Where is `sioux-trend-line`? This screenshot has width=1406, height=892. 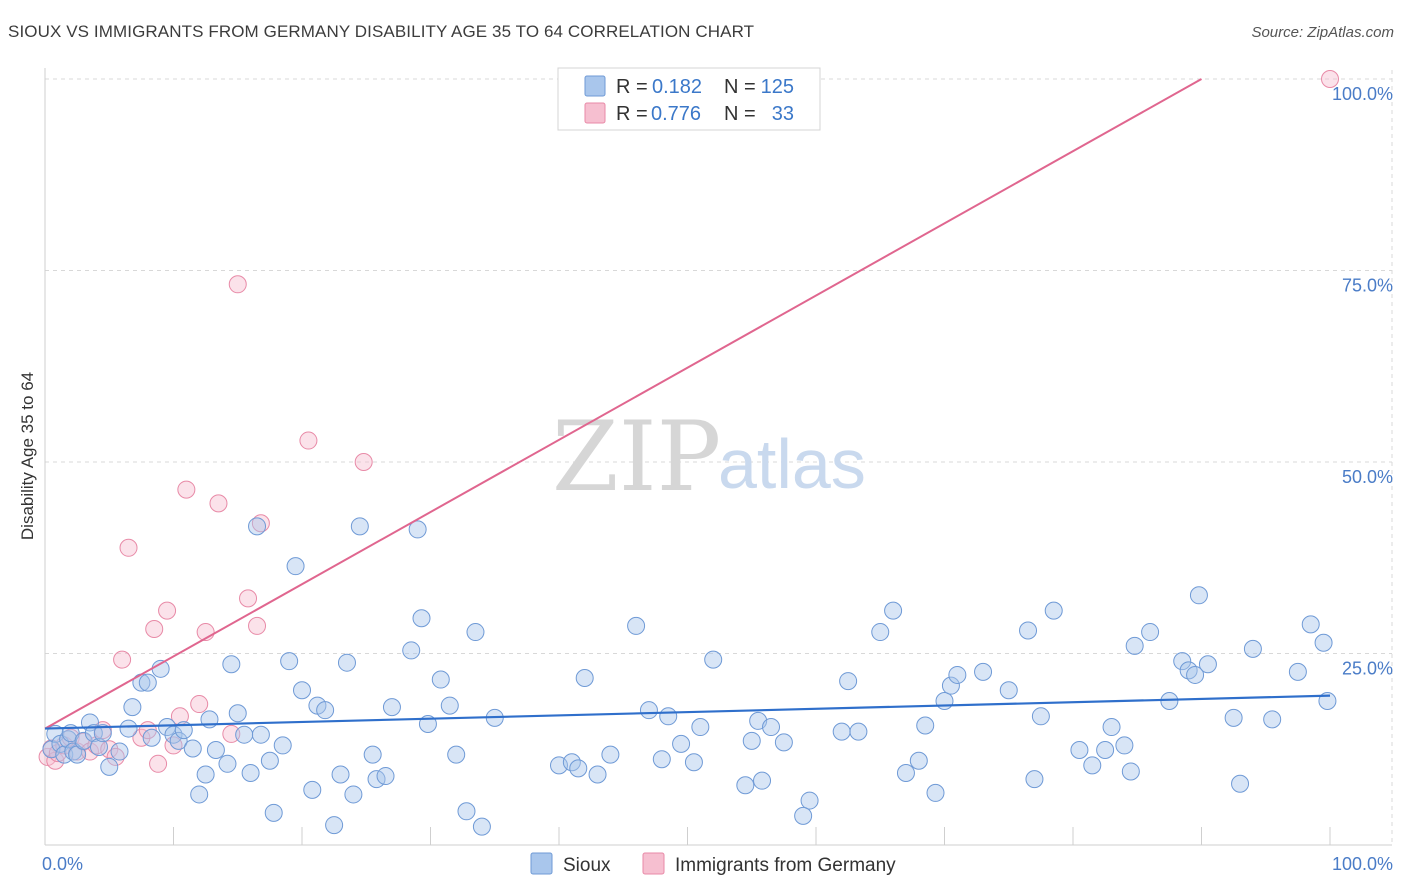 sioux-trend-line is located at coordinates (687, 712).